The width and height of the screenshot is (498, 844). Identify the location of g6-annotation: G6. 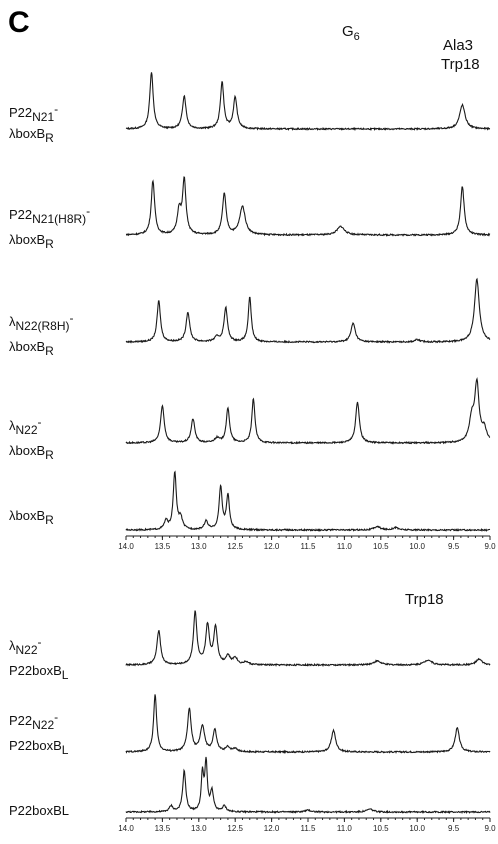
(351, 33).